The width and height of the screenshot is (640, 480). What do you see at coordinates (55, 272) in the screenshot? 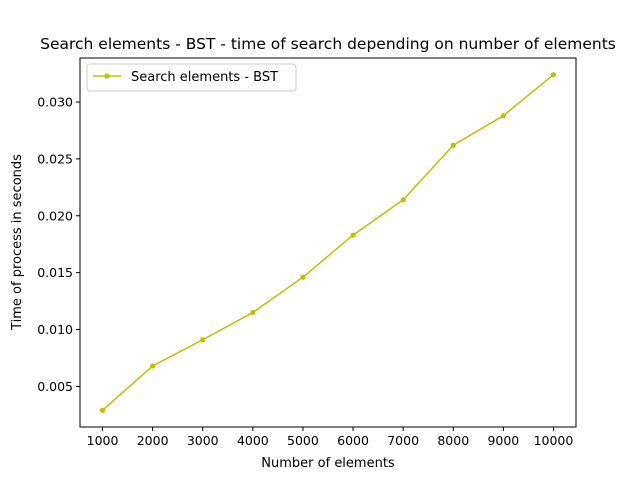
I see `y-tick-label: 0.015` at bounding box center [55, 272].